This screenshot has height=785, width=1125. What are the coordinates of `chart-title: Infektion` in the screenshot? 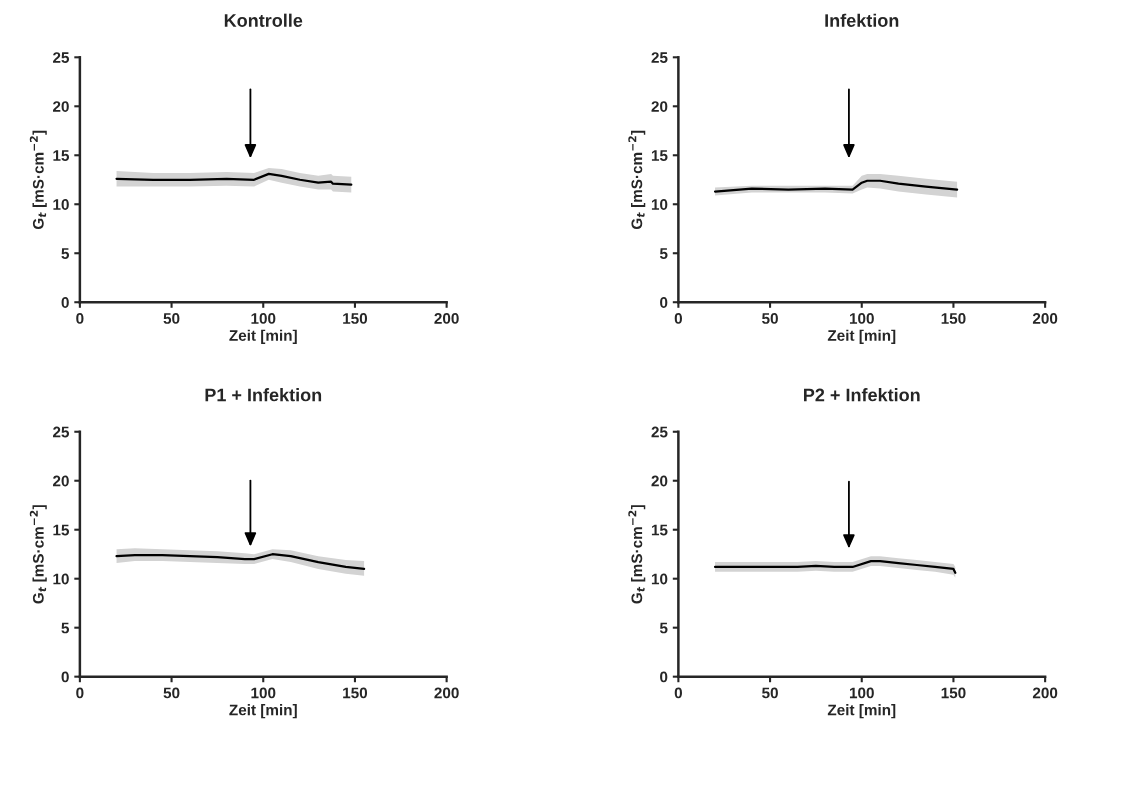 It's located at (862, 20).